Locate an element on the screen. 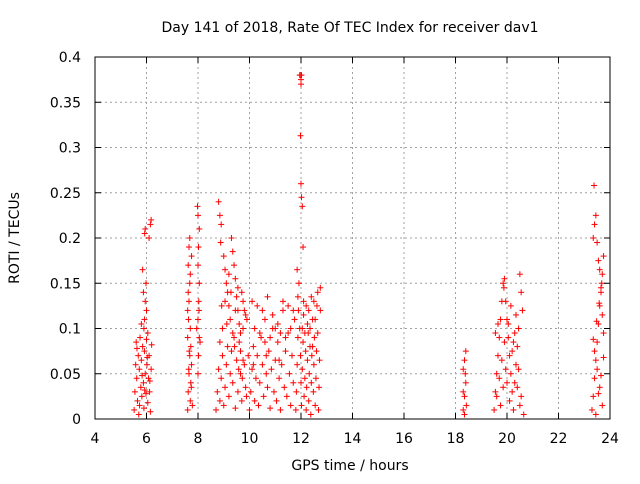 This screenshot has height=484, width=640. y-axis-label: ROTI / TECUs is located at coordinates (15, 238).